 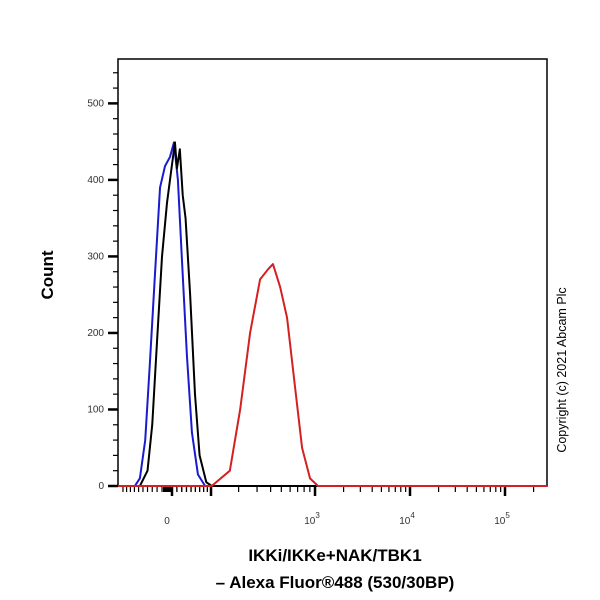 I want to click on y-axis-label: Count, so click(x=47, y=274).